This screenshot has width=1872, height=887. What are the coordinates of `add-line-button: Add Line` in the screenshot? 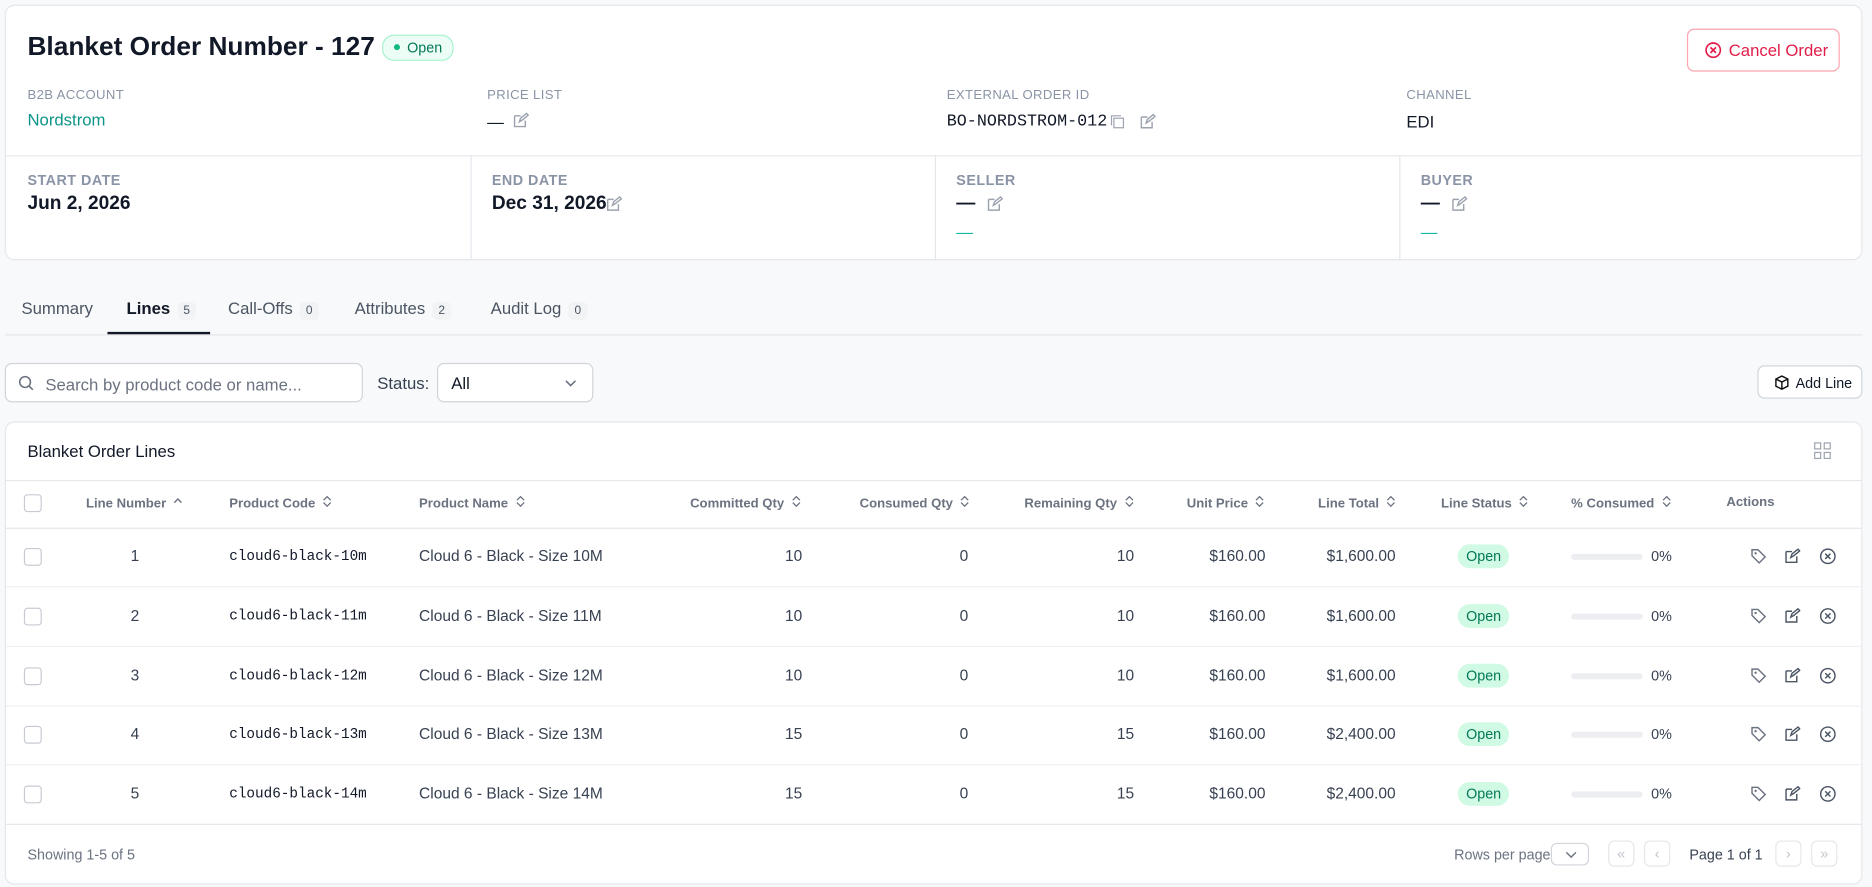 It's located at (1810, 382).